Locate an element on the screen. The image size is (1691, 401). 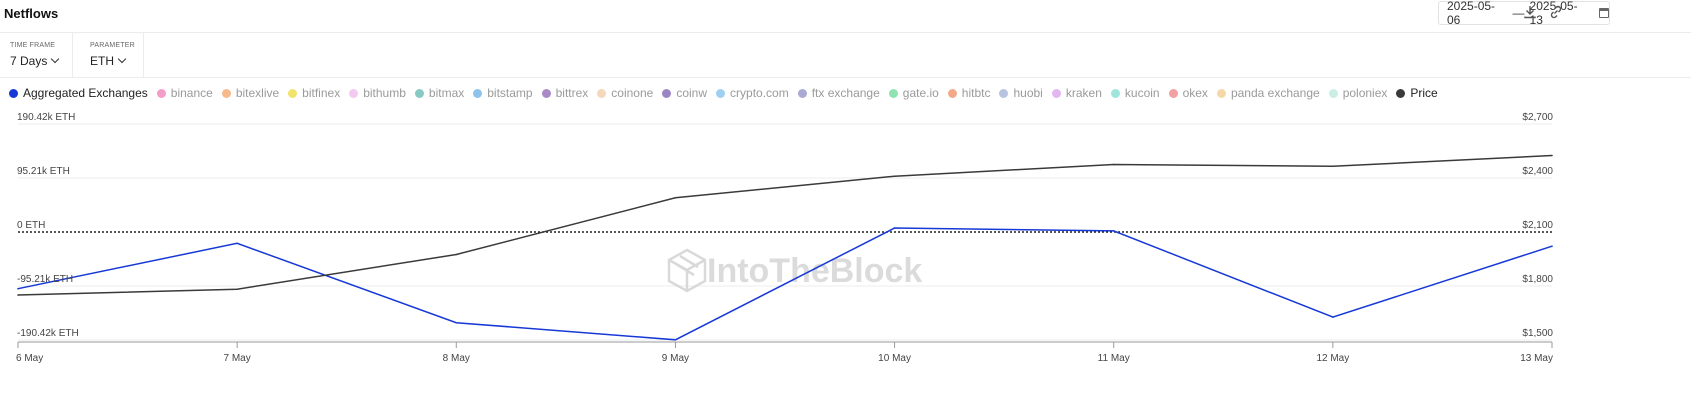
legend-label: poloniex is located at coordinates (1365, 93).